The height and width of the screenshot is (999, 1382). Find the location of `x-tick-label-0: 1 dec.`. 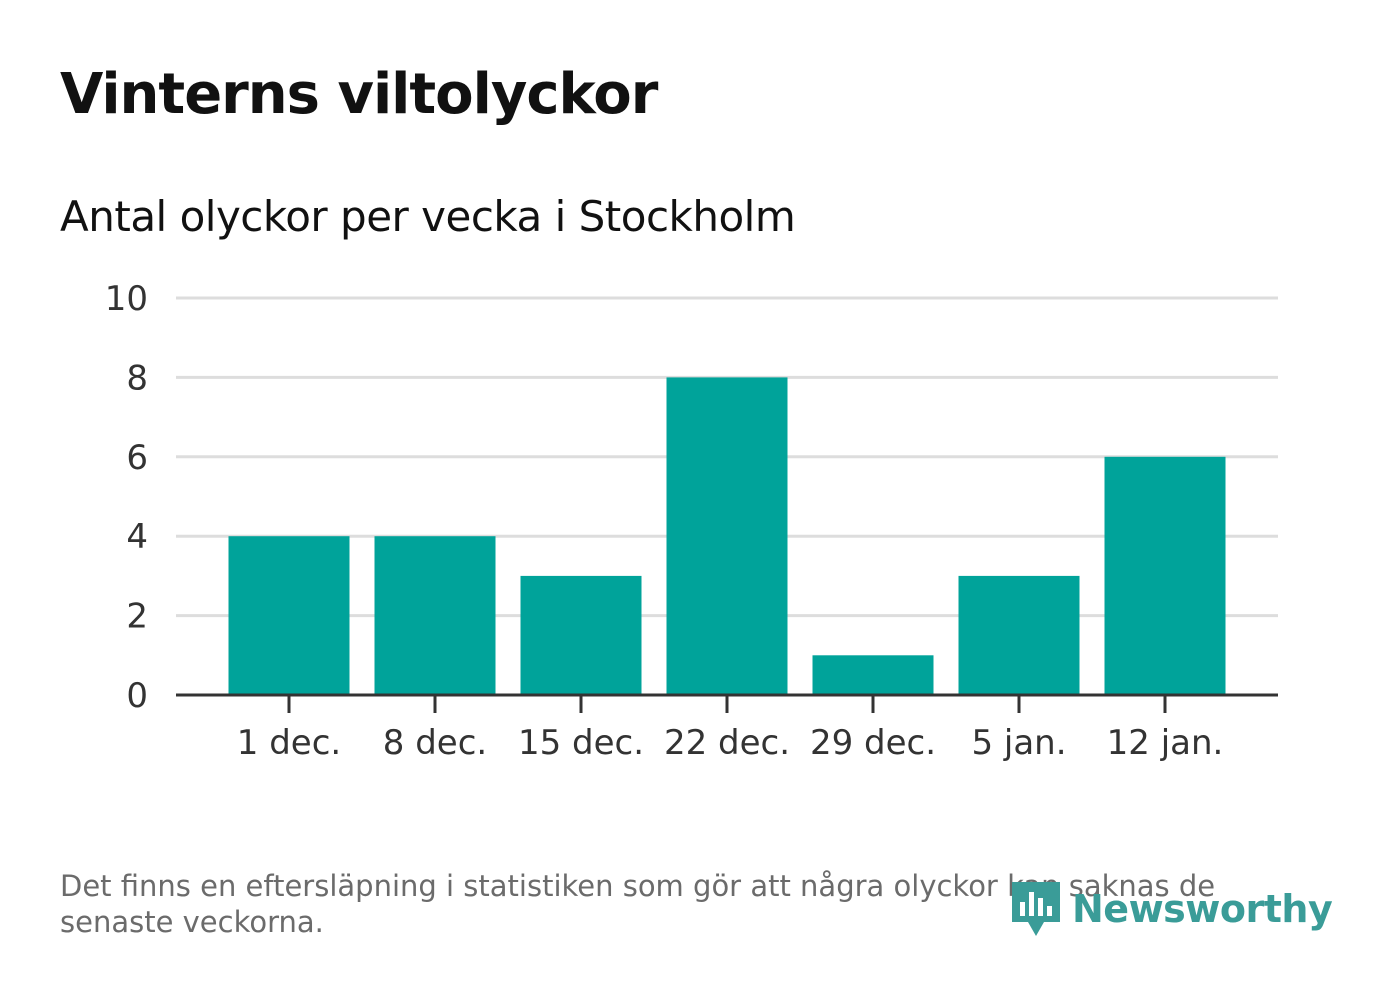

x-tick-label-0: 1 dec. is located at coordinates (289, 743).